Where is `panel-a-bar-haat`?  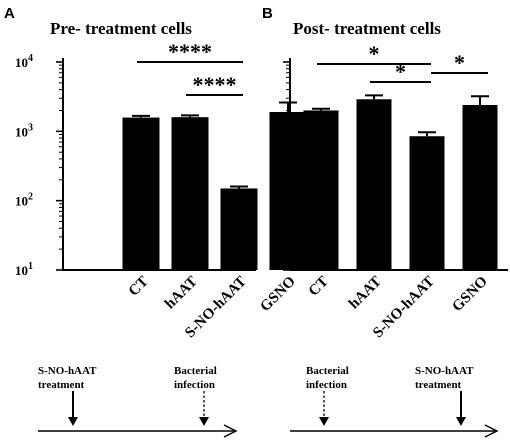
panel-a-bar-haat is located at coordinates (190, 193).